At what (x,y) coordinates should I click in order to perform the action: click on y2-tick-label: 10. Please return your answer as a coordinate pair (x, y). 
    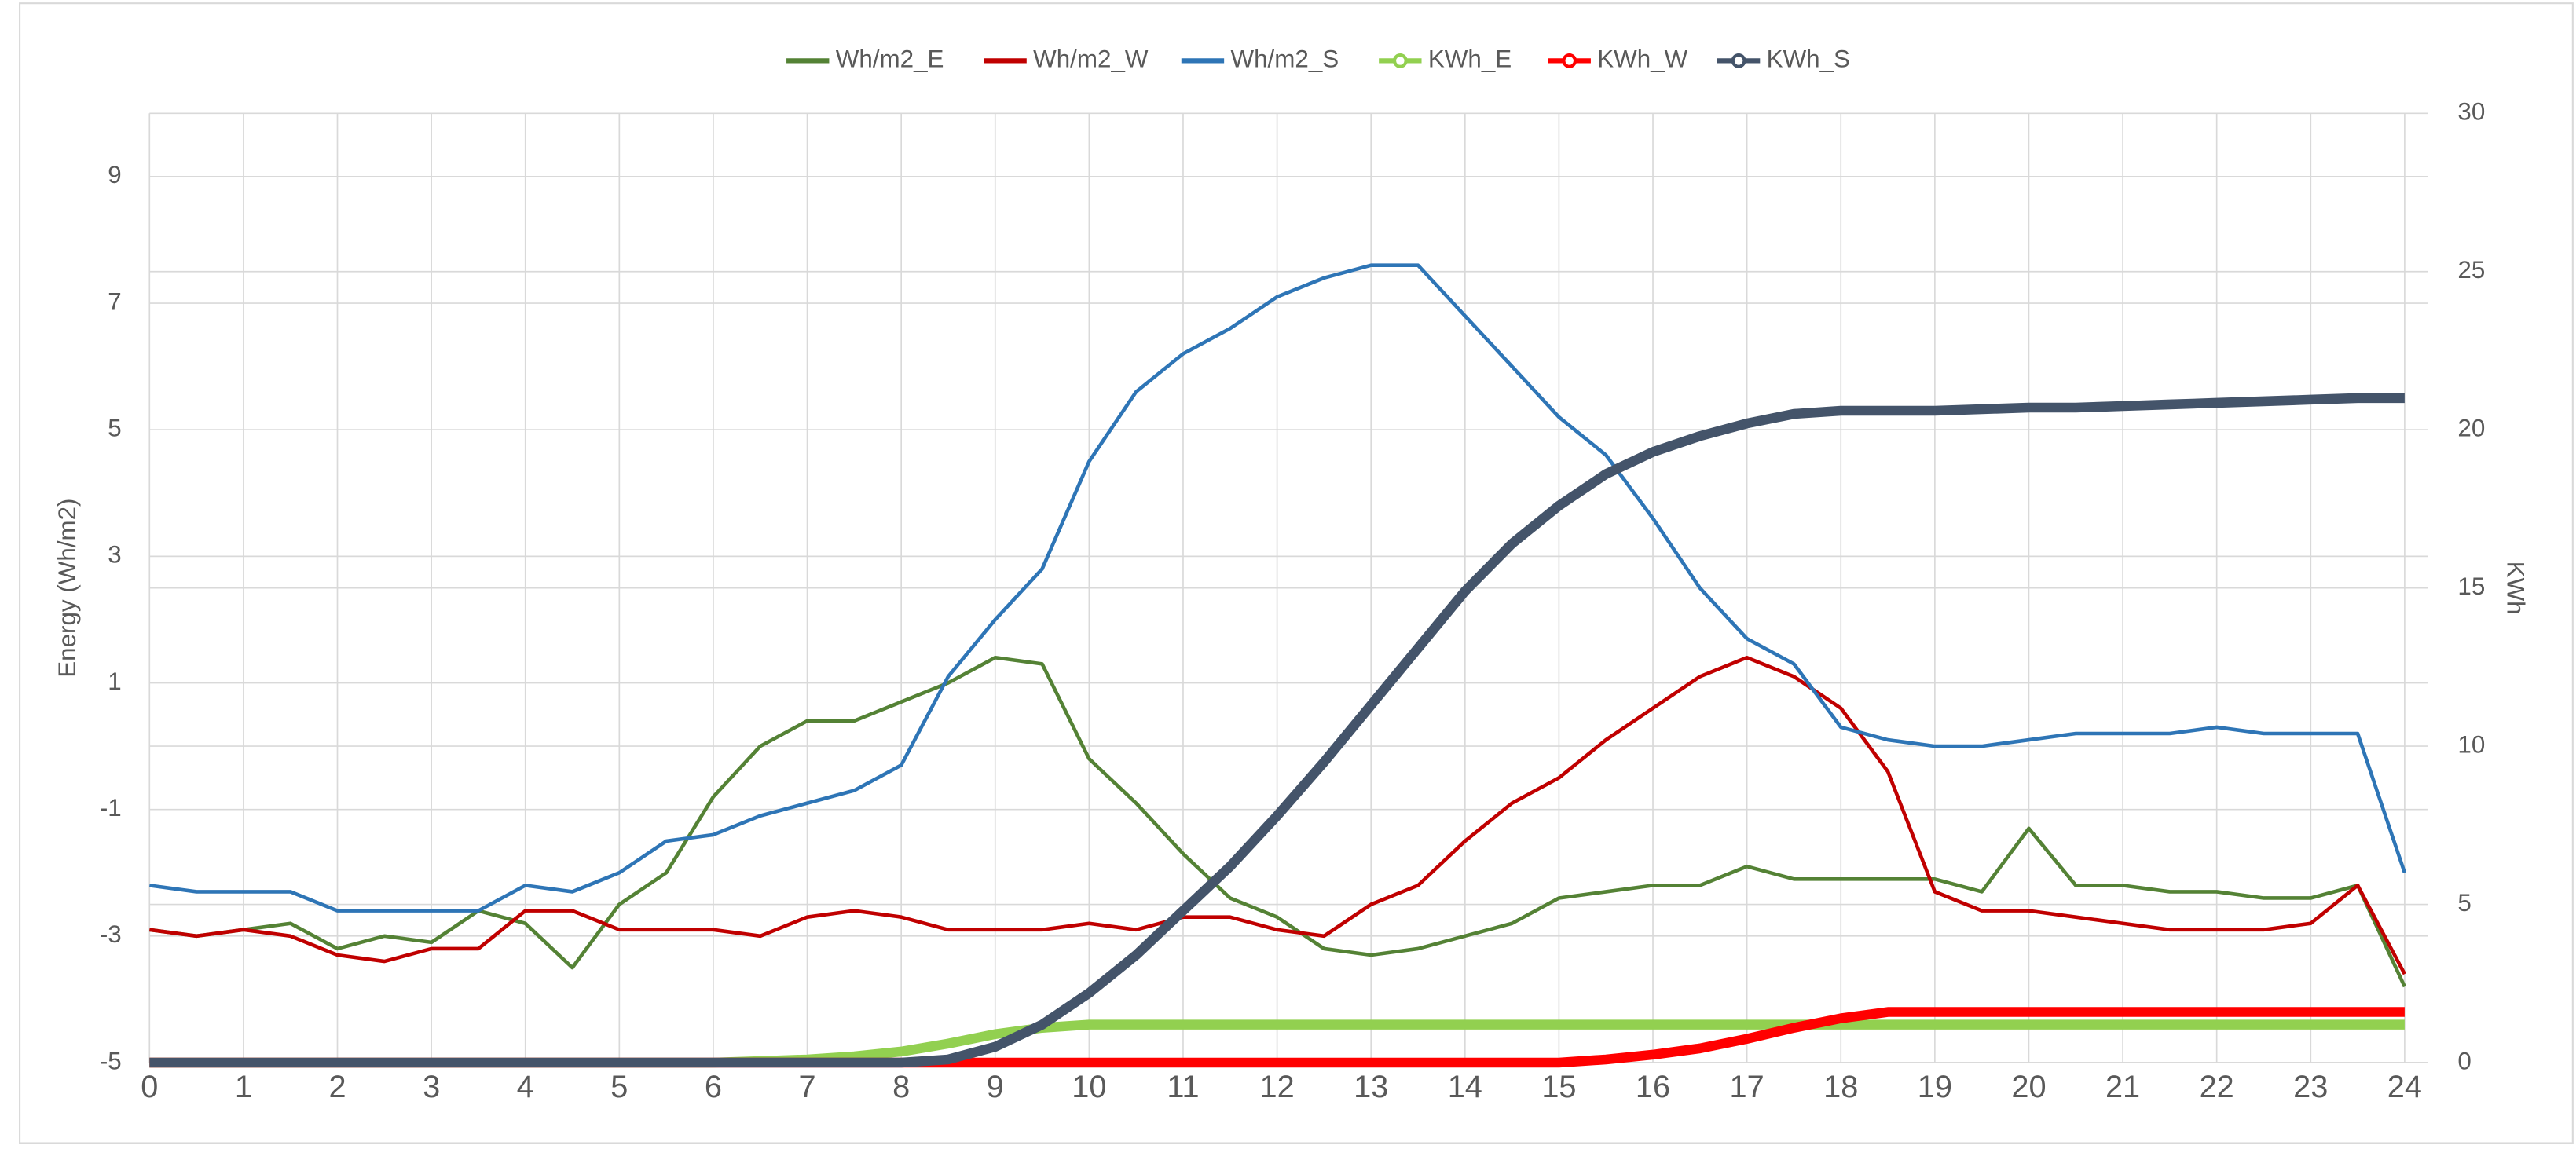
    Looking at the image, I should click on (2471, 744).